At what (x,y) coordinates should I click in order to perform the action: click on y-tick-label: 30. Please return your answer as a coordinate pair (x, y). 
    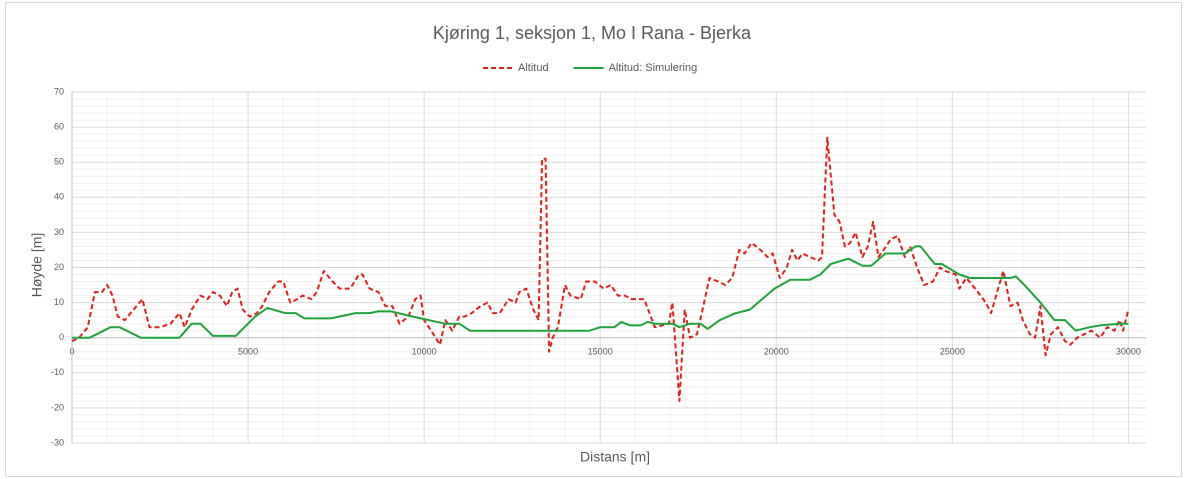
    Looking at the image, I should click on (59, 232).